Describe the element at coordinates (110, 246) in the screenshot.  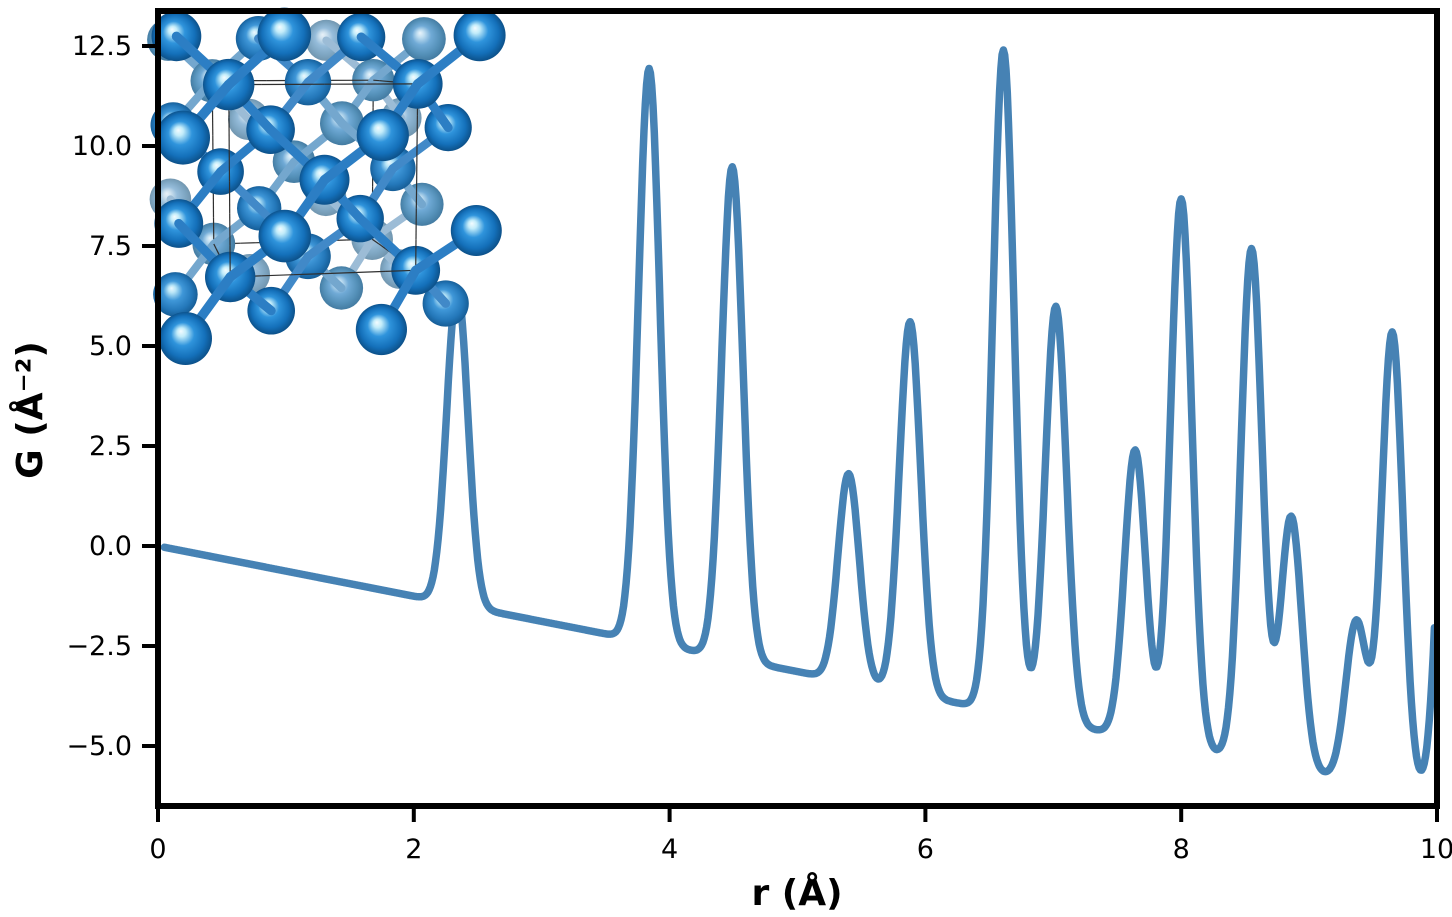
I see `y-tick-label: 7.5` at that location.